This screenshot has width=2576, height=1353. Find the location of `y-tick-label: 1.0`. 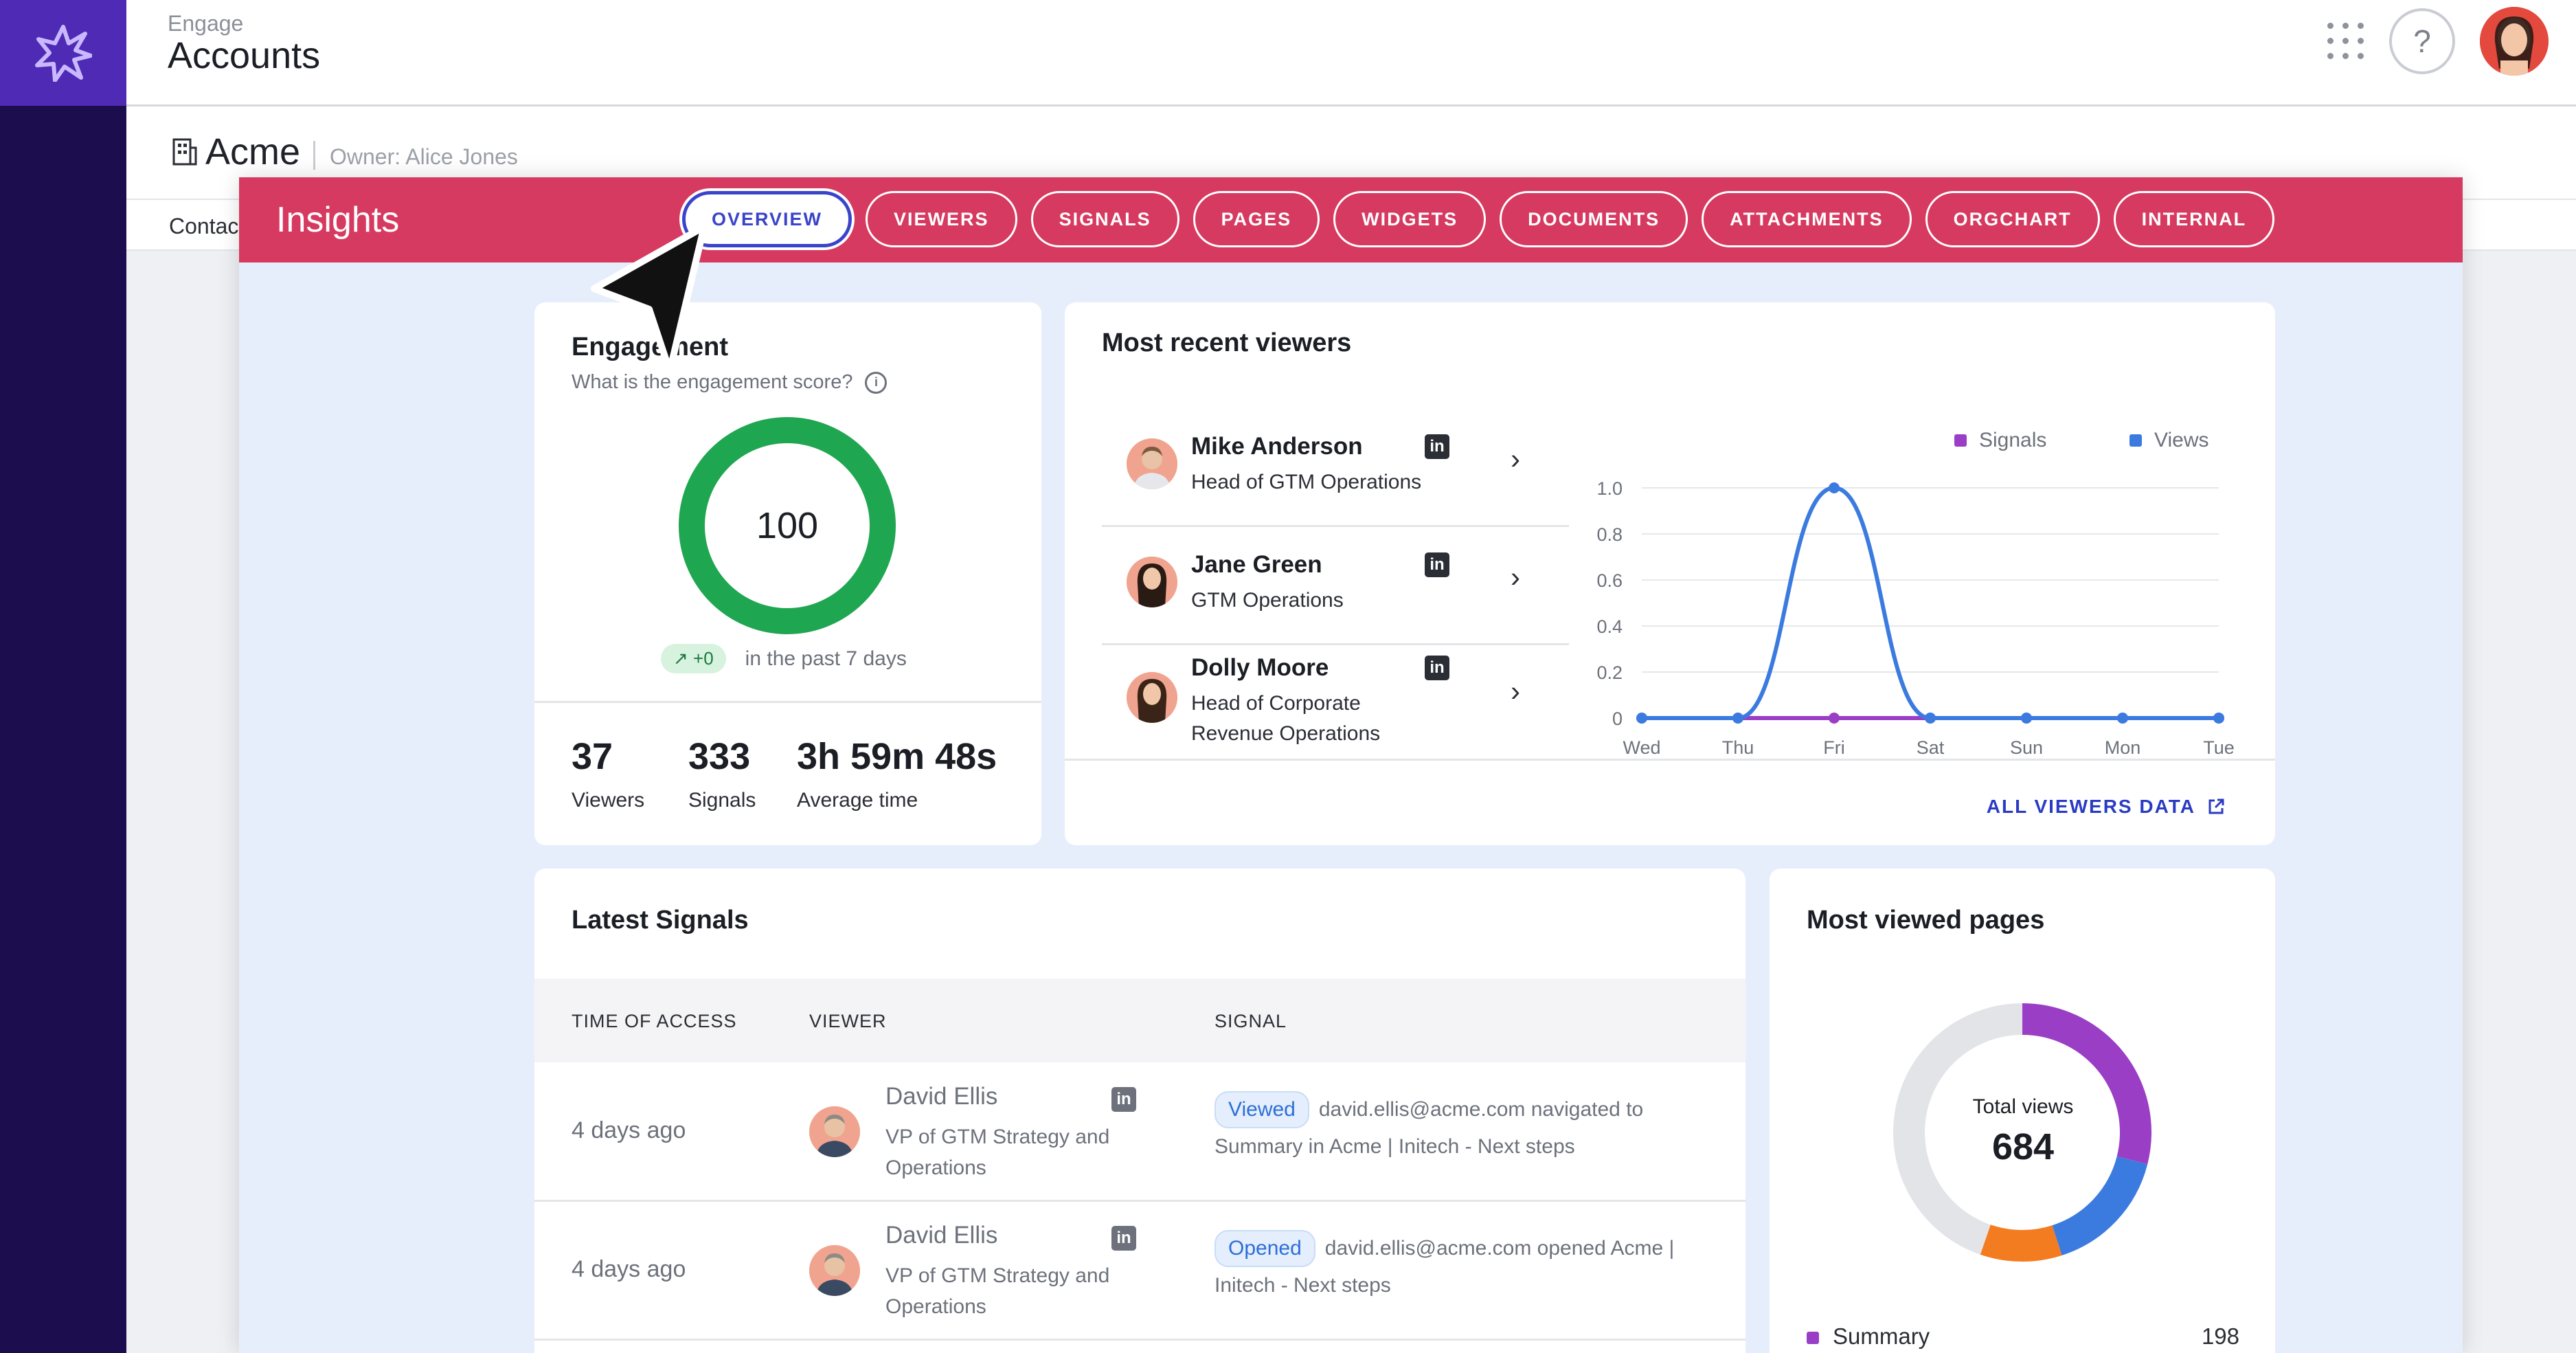

y-tick-label: 1.0 is located at coordinates (1609, 488).